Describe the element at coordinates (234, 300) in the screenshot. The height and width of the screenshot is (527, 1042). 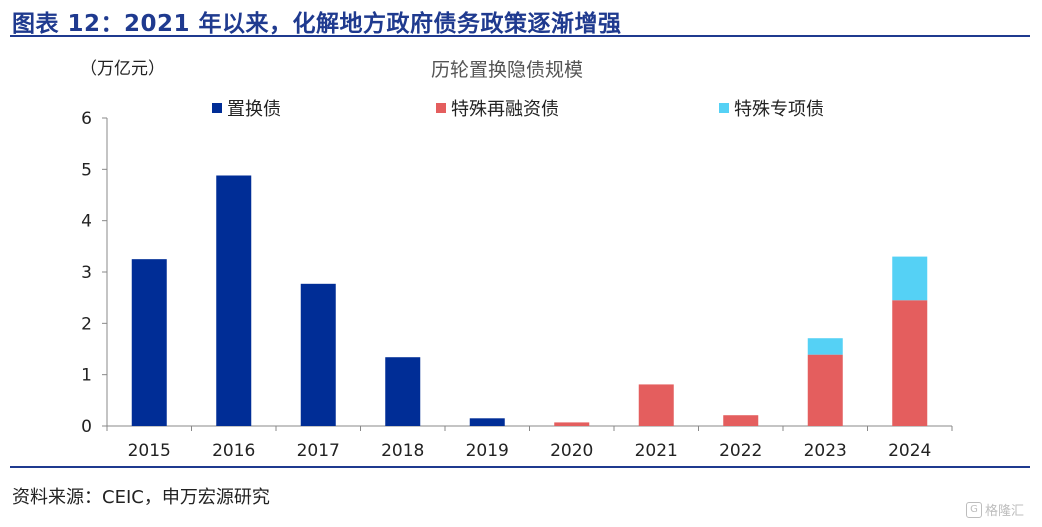
I see `bar-1-2016` at that location.